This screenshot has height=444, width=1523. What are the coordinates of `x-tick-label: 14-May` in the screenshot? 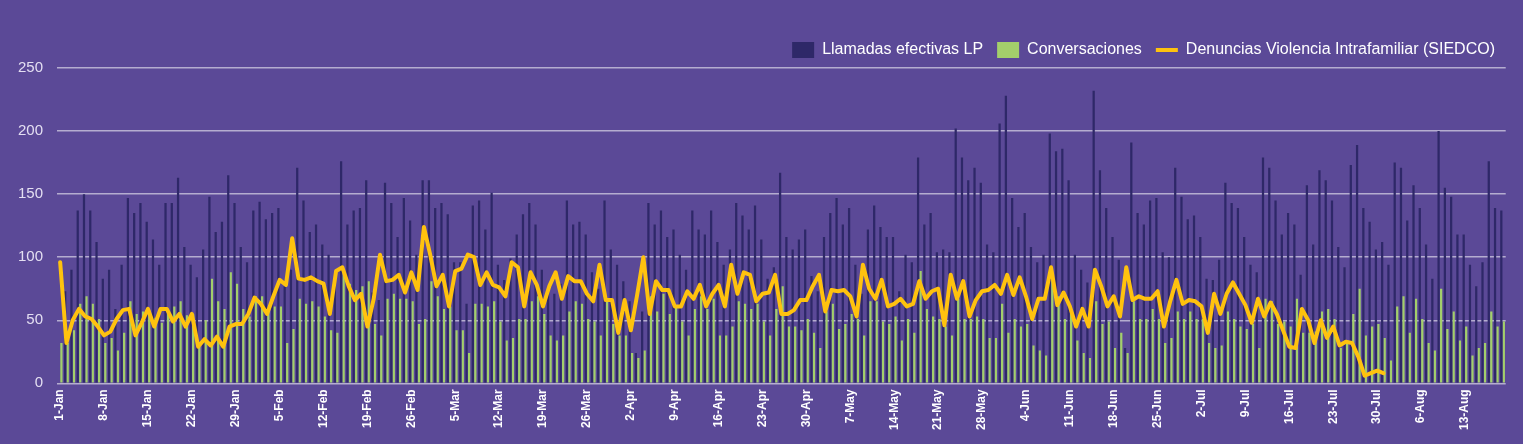 It's located at (893, 409).